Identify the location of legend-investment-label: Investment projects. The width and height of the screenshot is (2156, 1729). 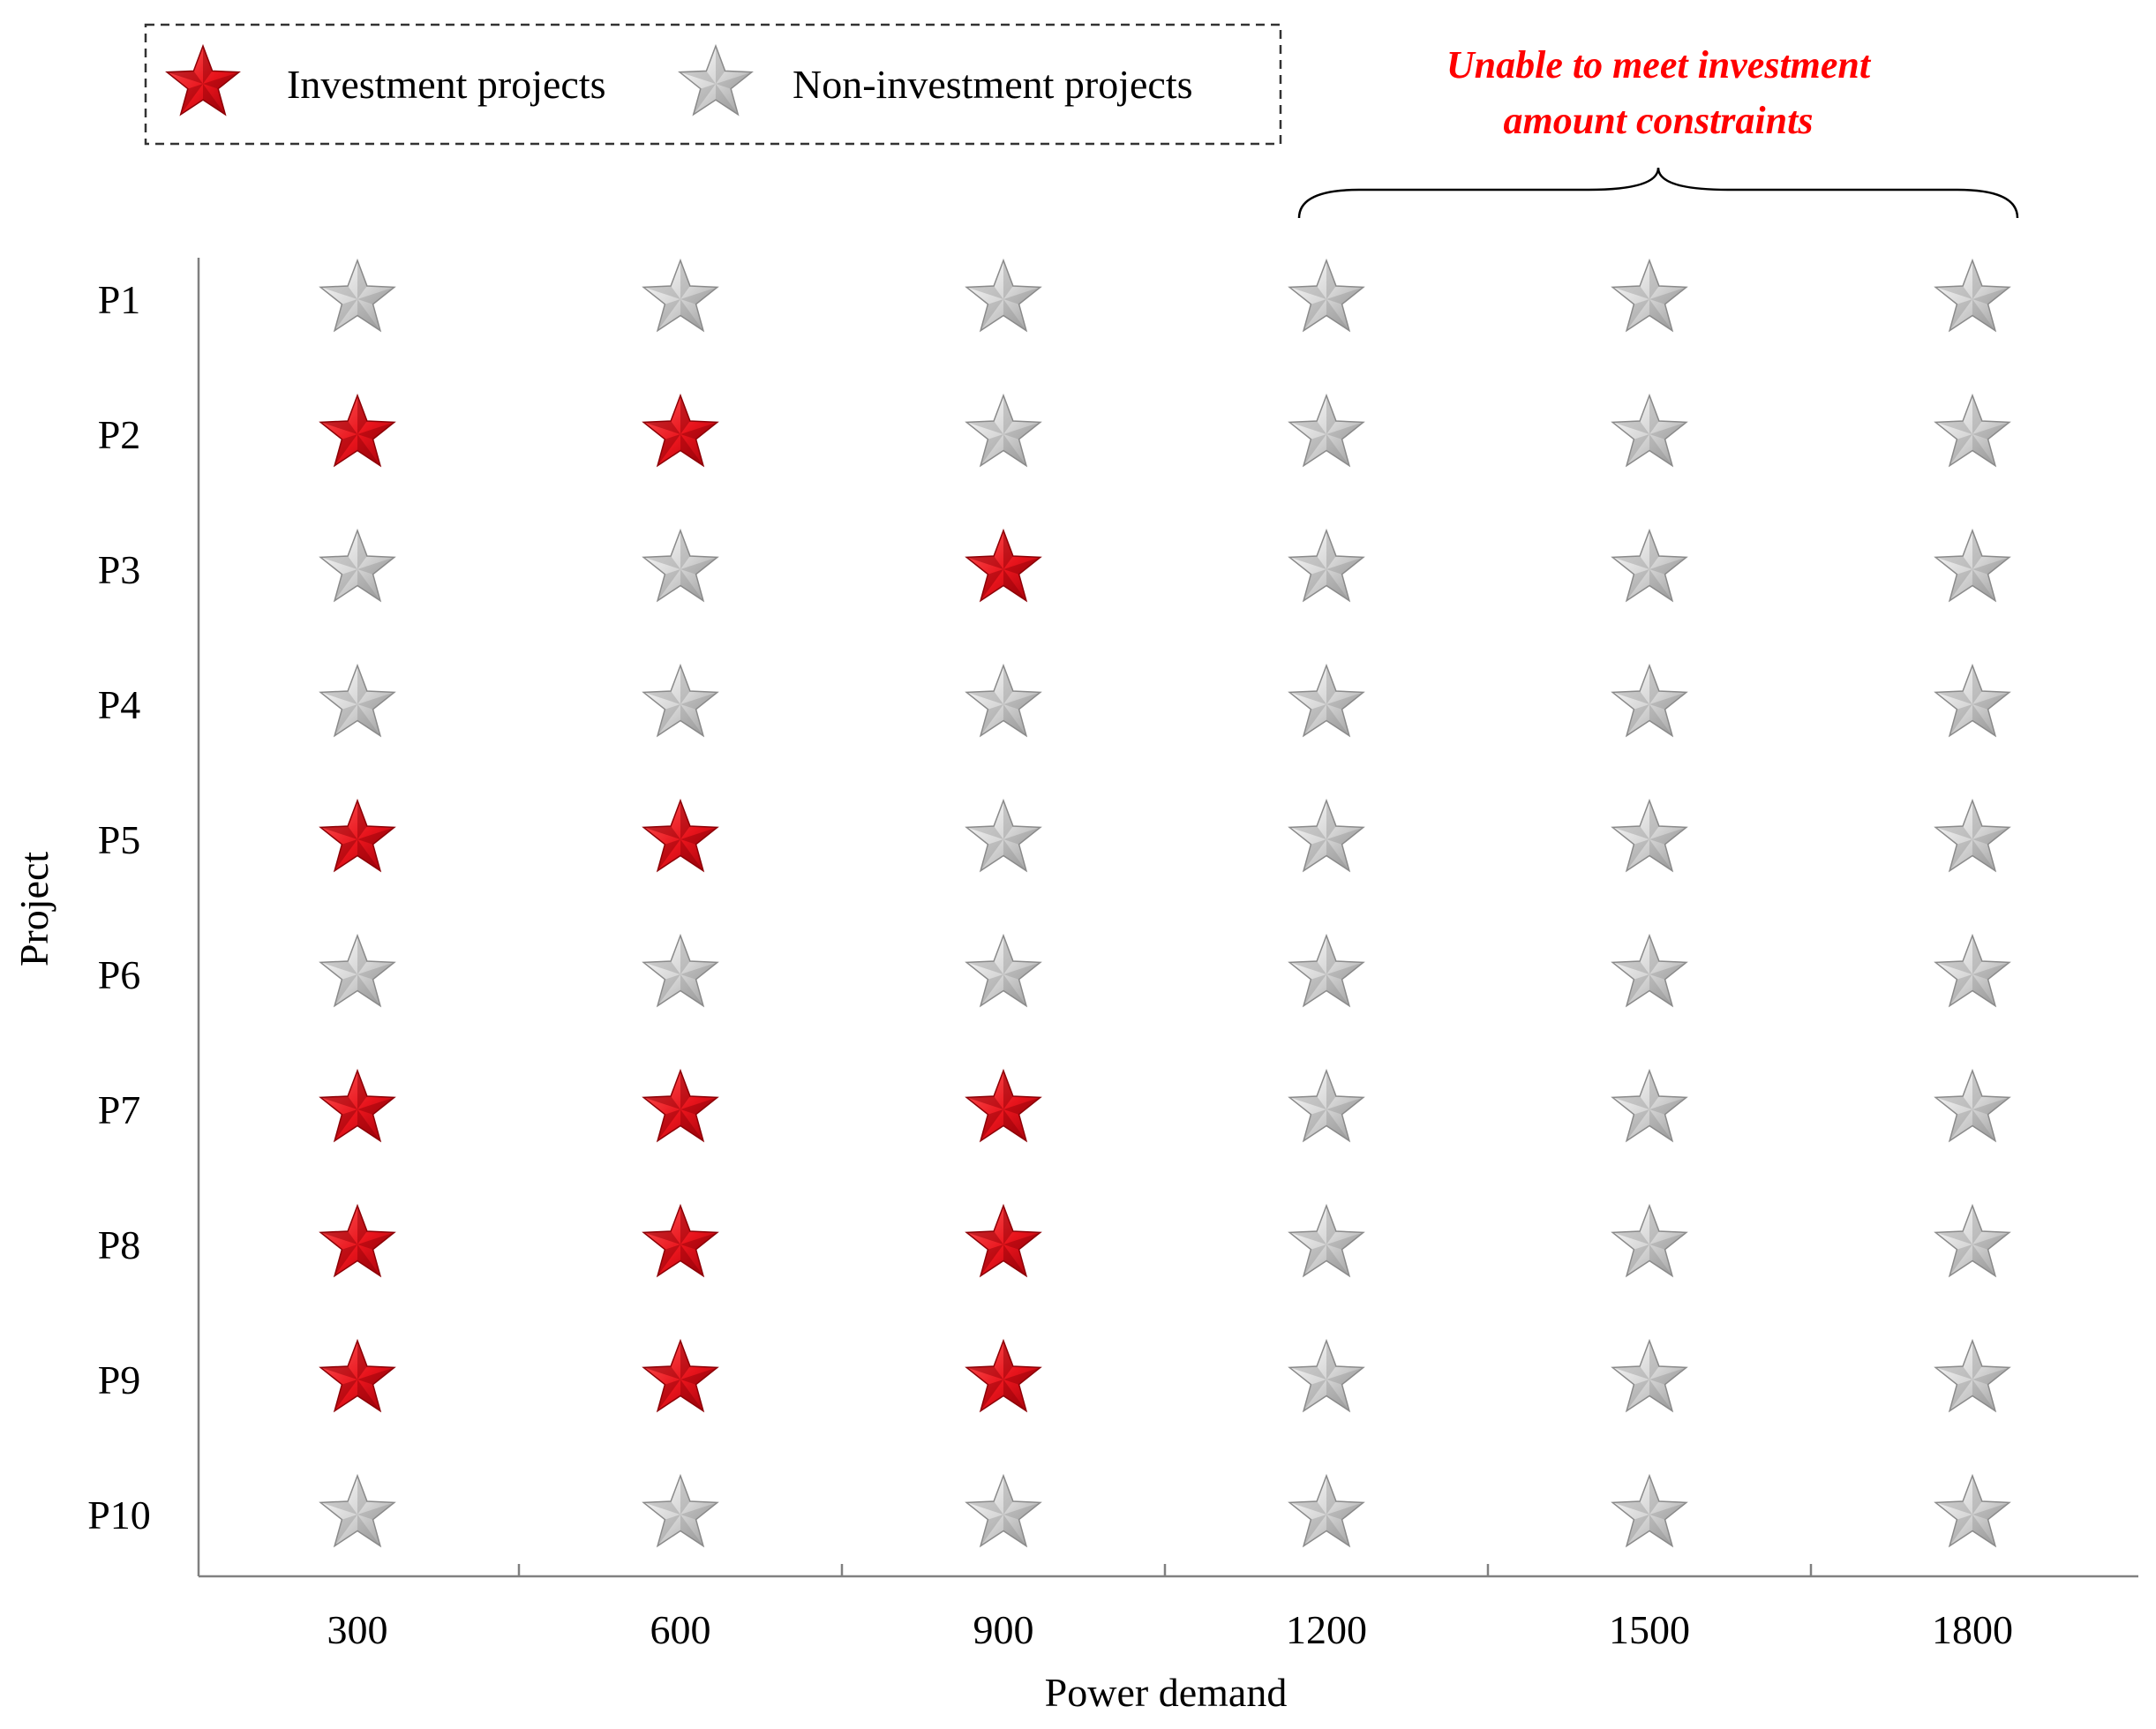
(446, 84).